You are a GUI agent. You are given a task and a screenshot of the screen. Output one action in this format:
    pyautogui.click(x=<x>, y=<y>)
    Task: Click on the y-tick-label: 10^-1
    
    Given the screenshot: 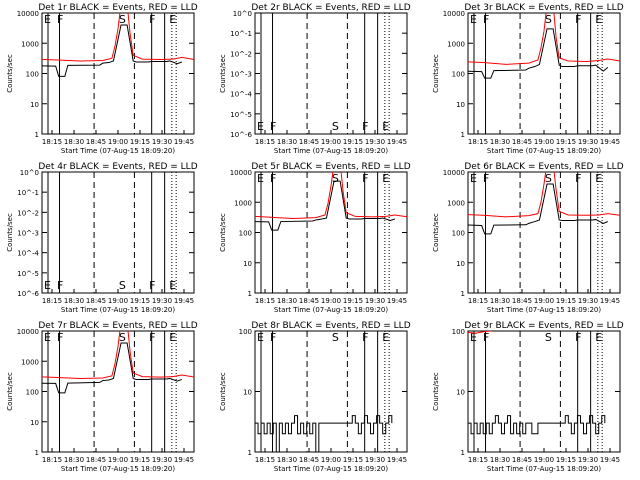 What is the action you would take?
    pyautogui.click(x=28, y=193)
    